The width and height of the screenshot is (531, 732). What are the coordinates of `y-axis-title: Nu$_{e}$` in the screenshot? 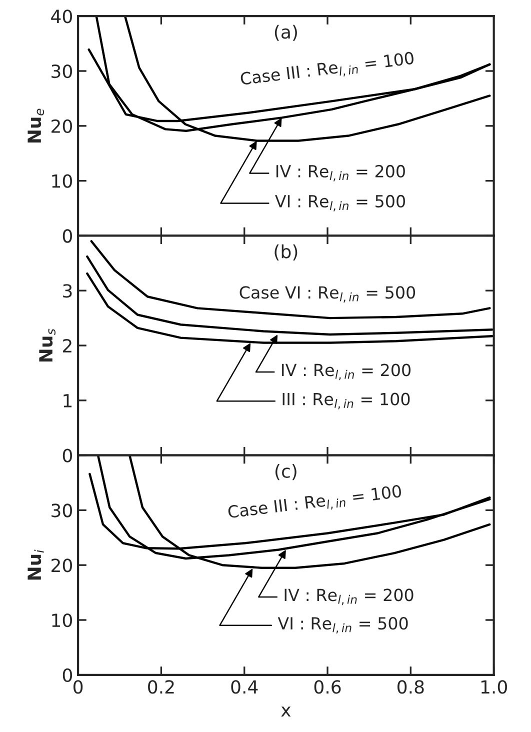 It's located at (36, 125).